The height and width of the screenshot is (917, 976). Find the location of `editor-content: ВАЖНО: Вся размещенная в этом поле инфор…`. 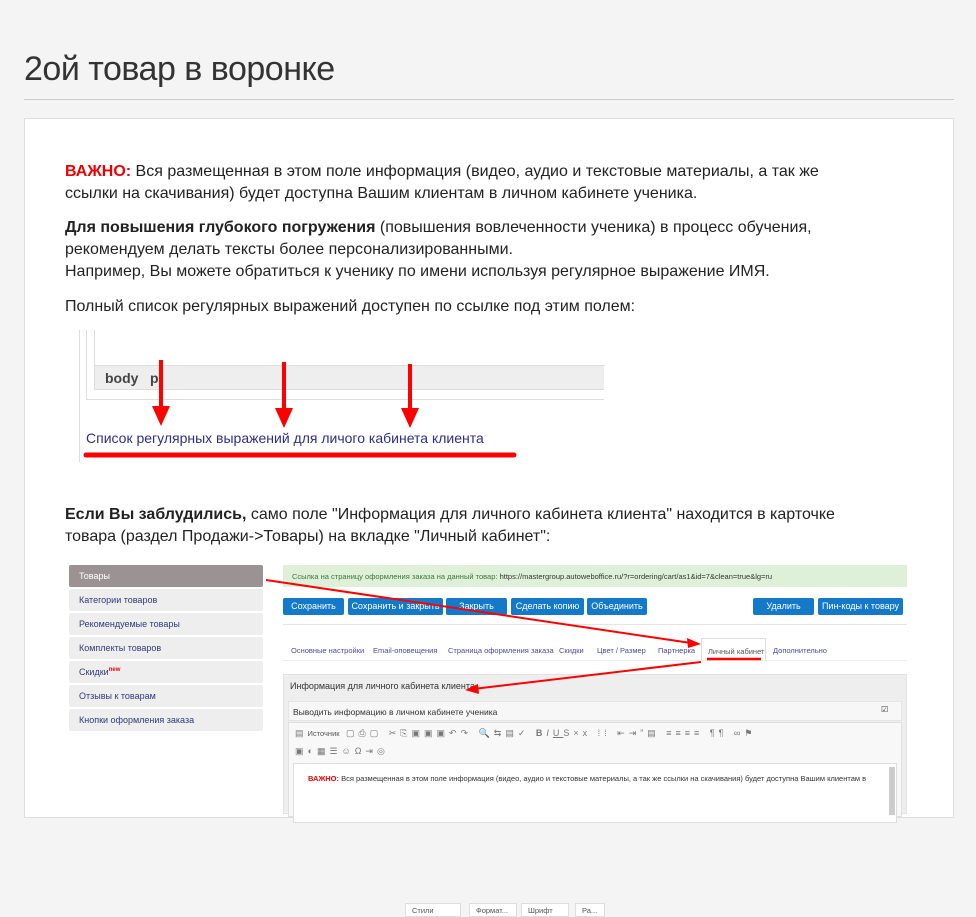

editor-content: ВАЖНО: Вся размещенная в этом поле инфор… is located at coordinates (595, 793).